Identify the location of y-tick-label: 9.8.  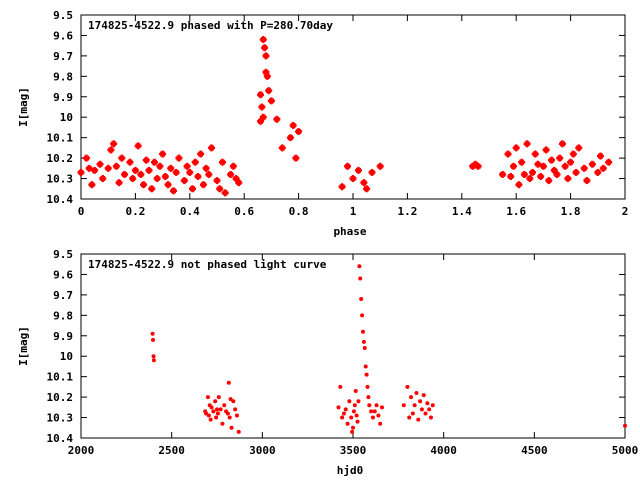
(63, 76).